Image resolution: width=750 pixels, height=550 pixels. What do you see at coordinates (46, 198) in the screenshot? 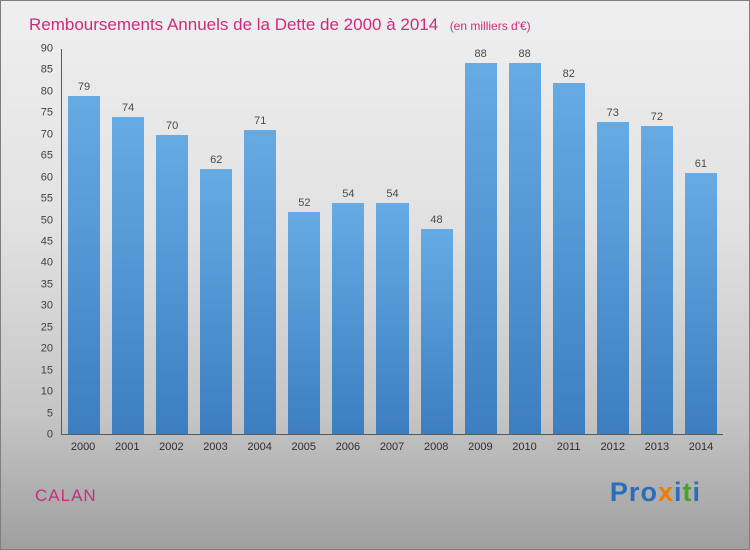
I see `y-tick-label: 55` at bounding box center [46, 198].